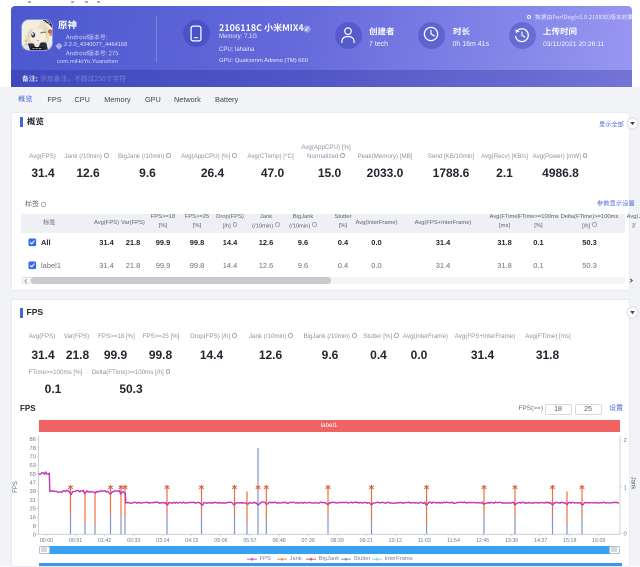  What do you see at coordinates (33, 492) in the screenshot?
I see `svg-text: 39` at bounding box center [33, 492].